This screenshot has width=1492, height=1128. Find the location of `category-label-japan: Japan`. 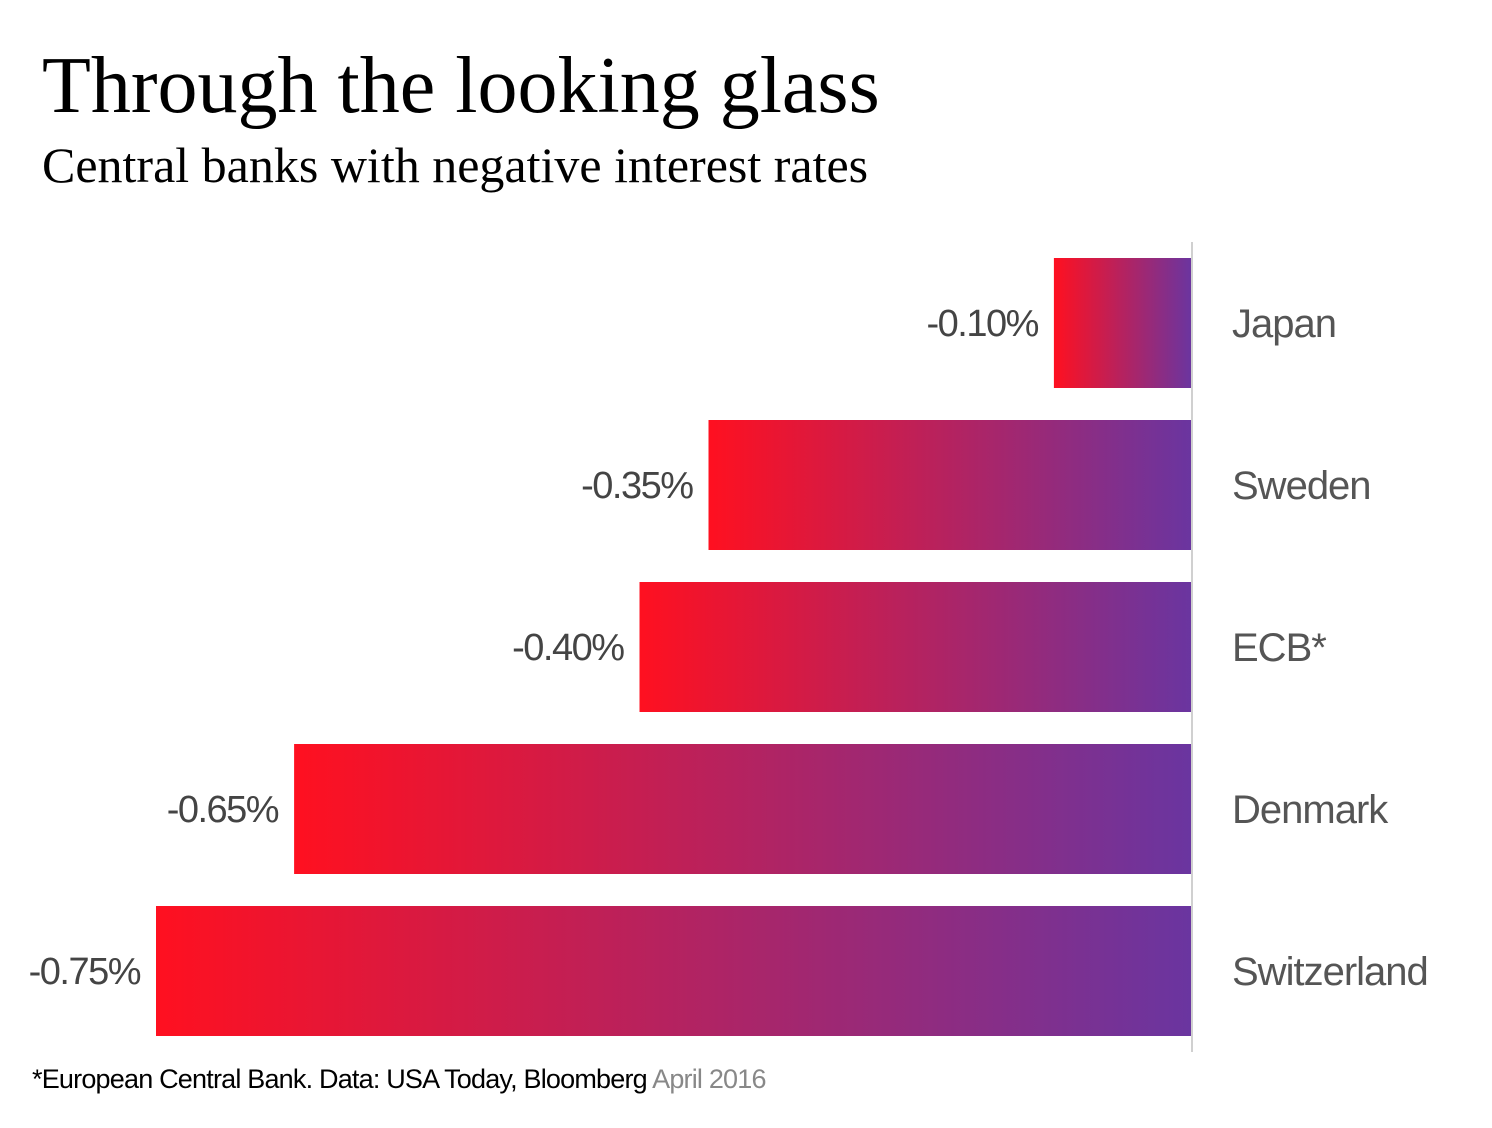

category-label-japan: Japan is located at coordinates (1284, 324).